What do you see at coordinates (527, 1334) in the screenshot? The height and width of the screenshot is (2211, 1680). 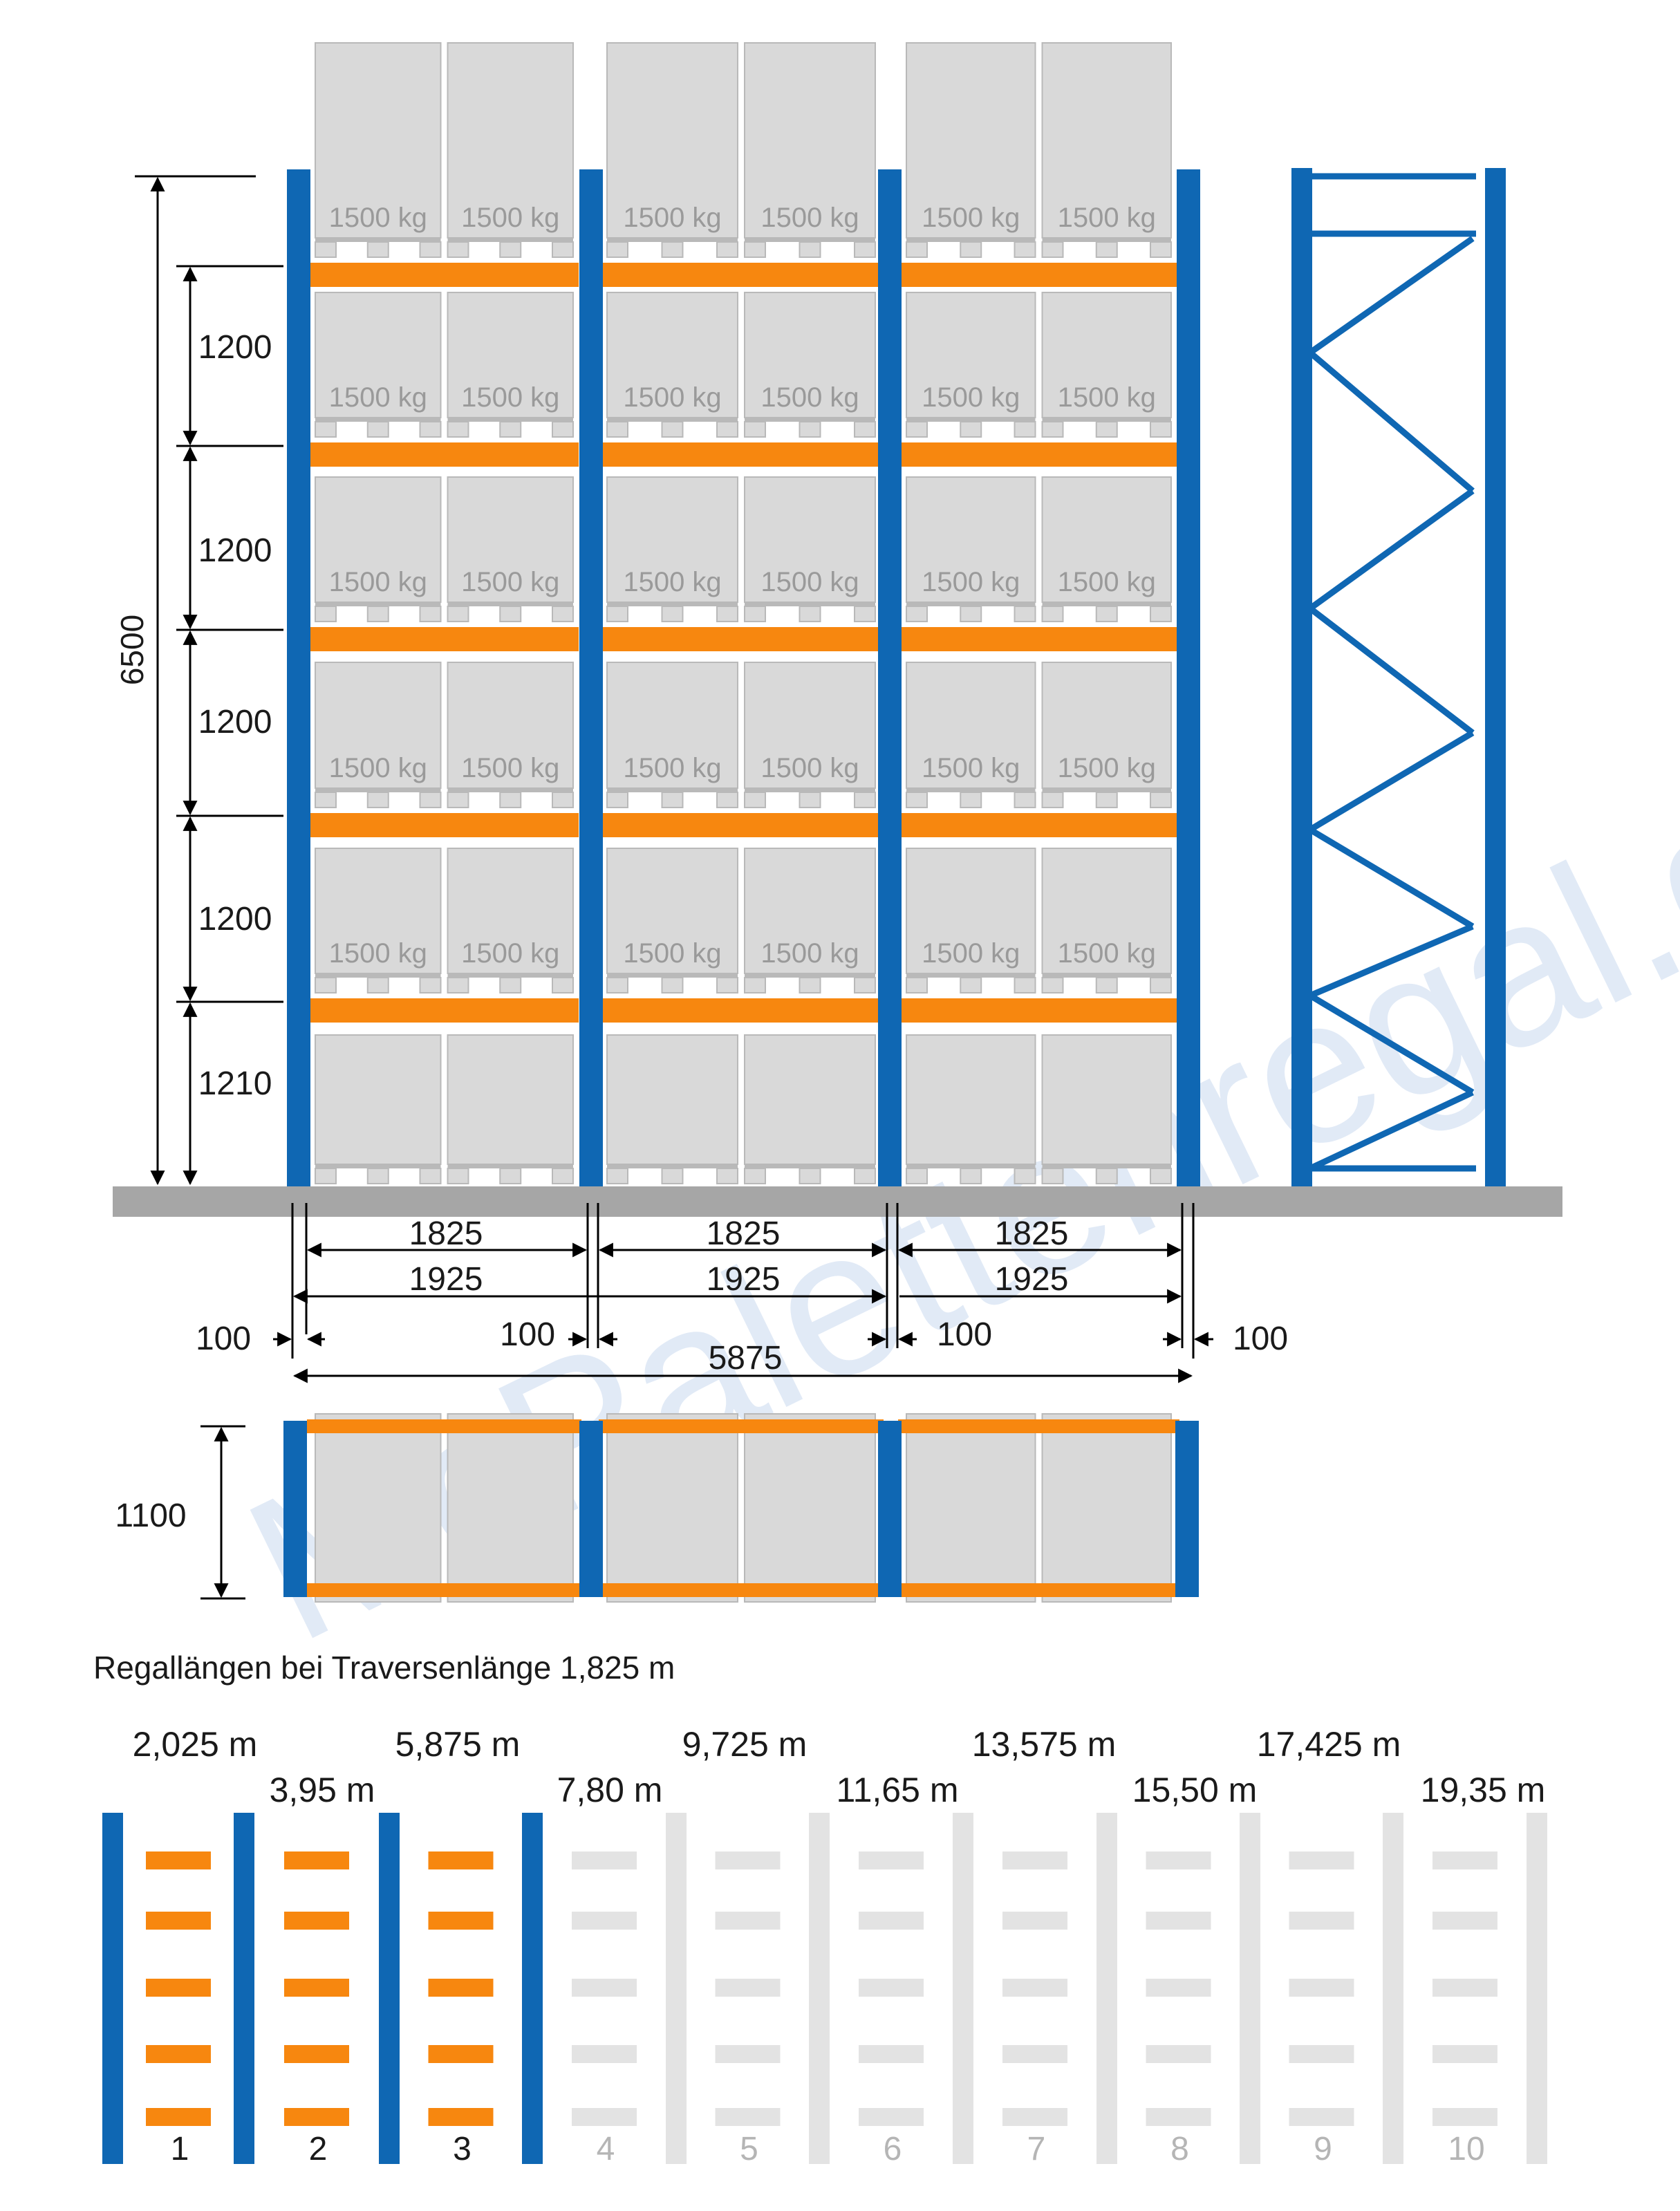 I see `upright-width-2: 100` at bounding box center [527, 1334].